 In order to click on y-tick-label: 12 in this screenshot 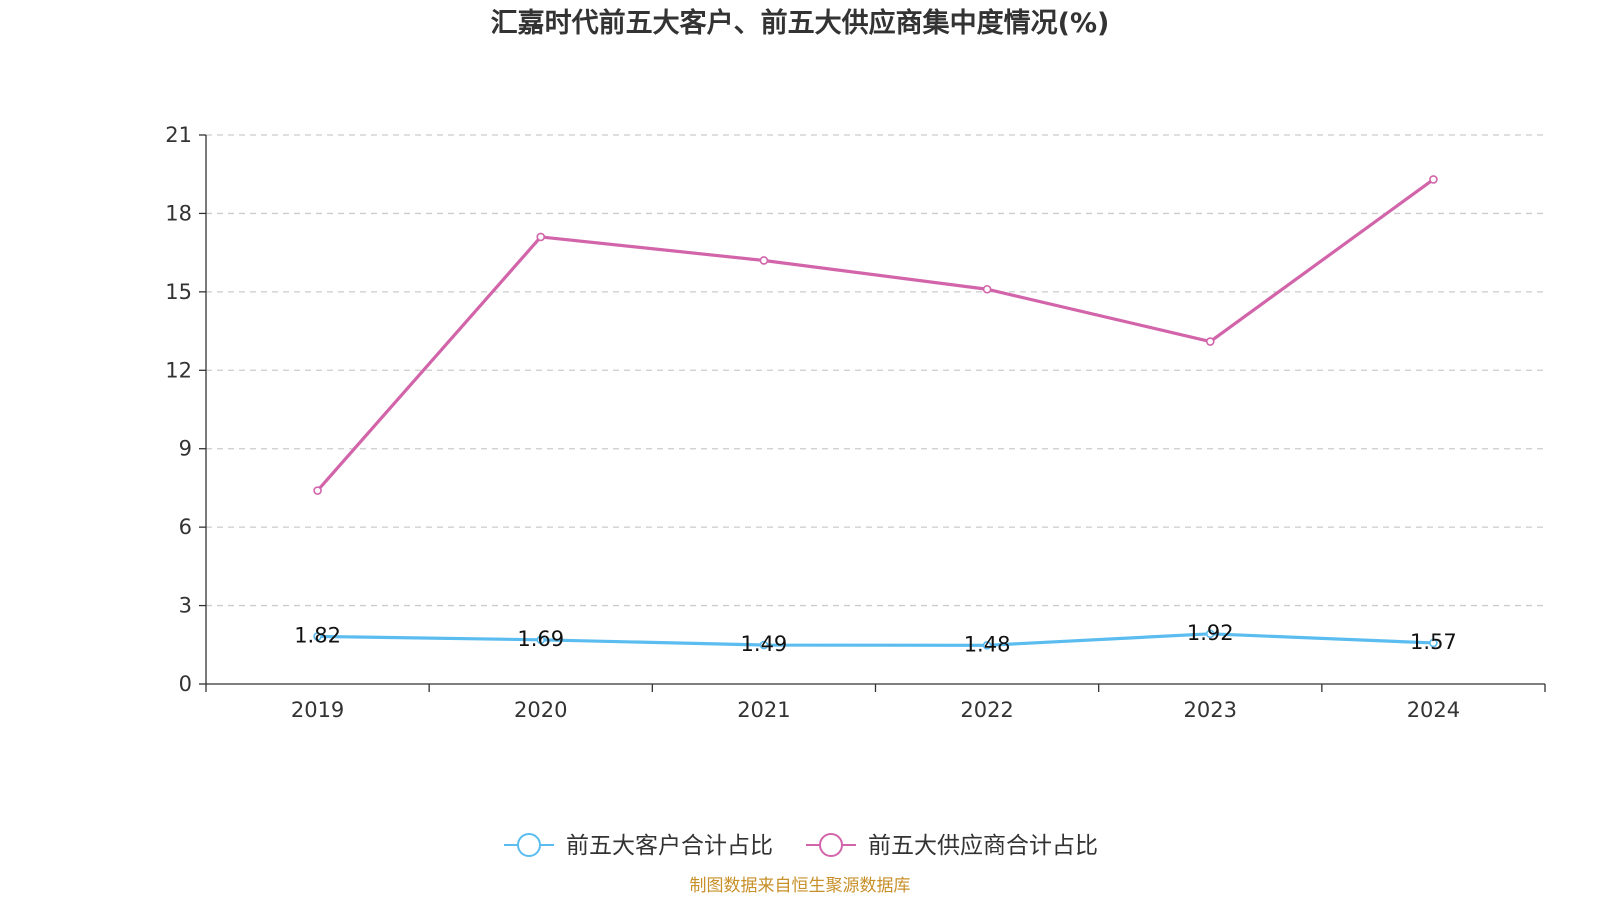, I will do `click(178, 370)`.